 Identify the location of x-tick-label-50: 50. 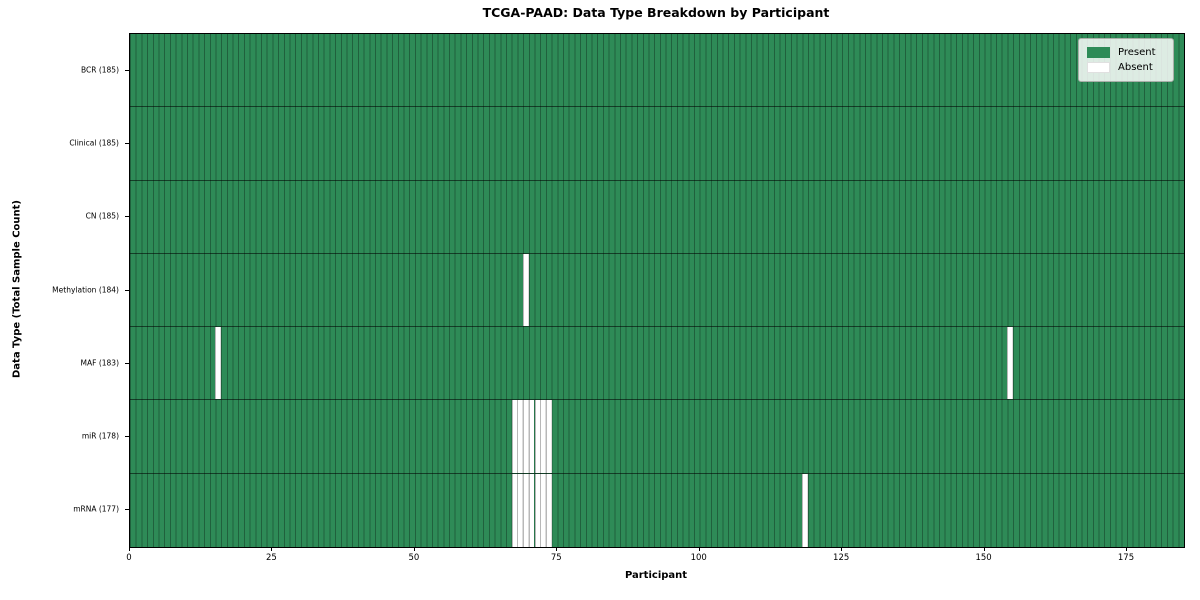
(414, 558).